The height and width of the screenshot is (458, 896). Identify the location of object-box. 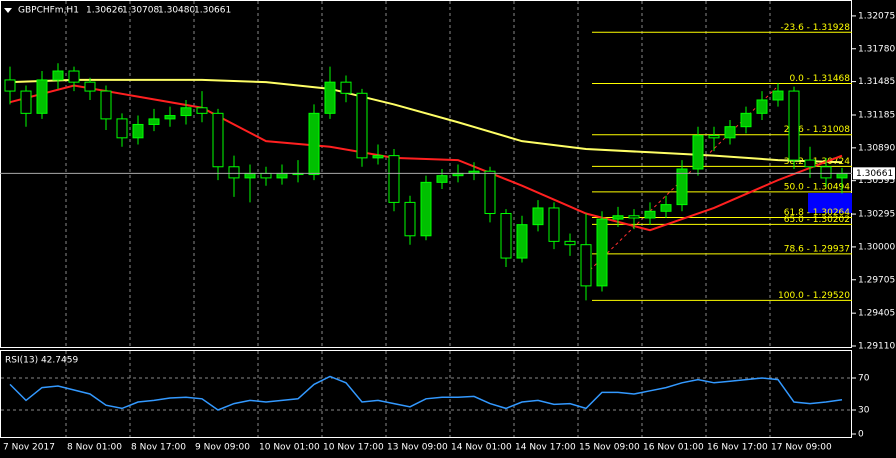
(830, 203).